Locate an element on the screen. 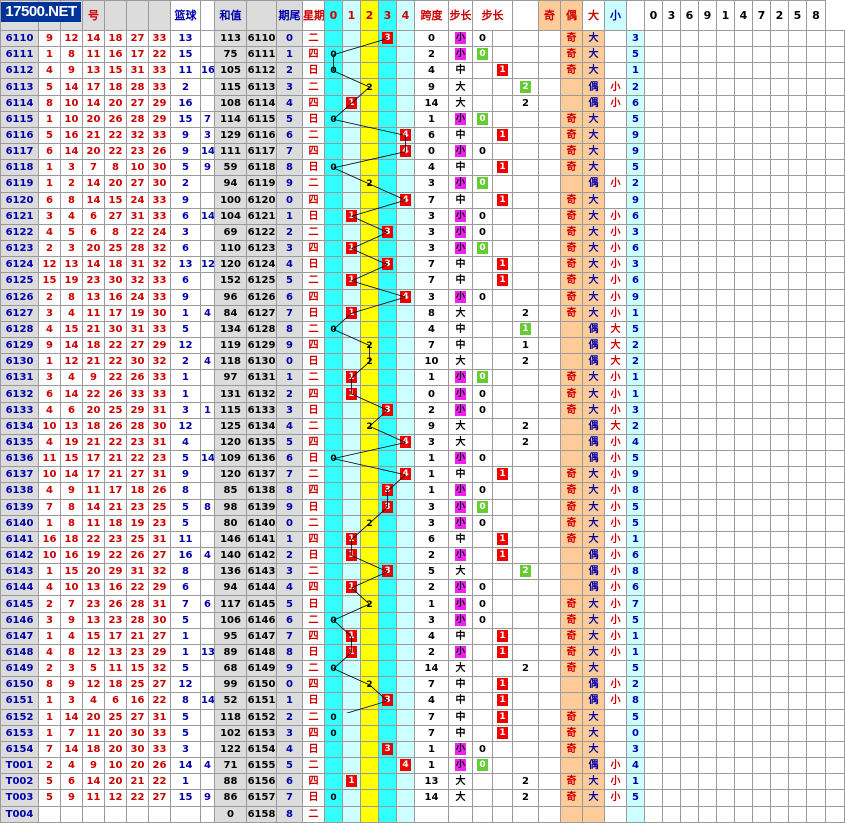  blue-ball-cell: 13 is located at coordinates (185, 38).